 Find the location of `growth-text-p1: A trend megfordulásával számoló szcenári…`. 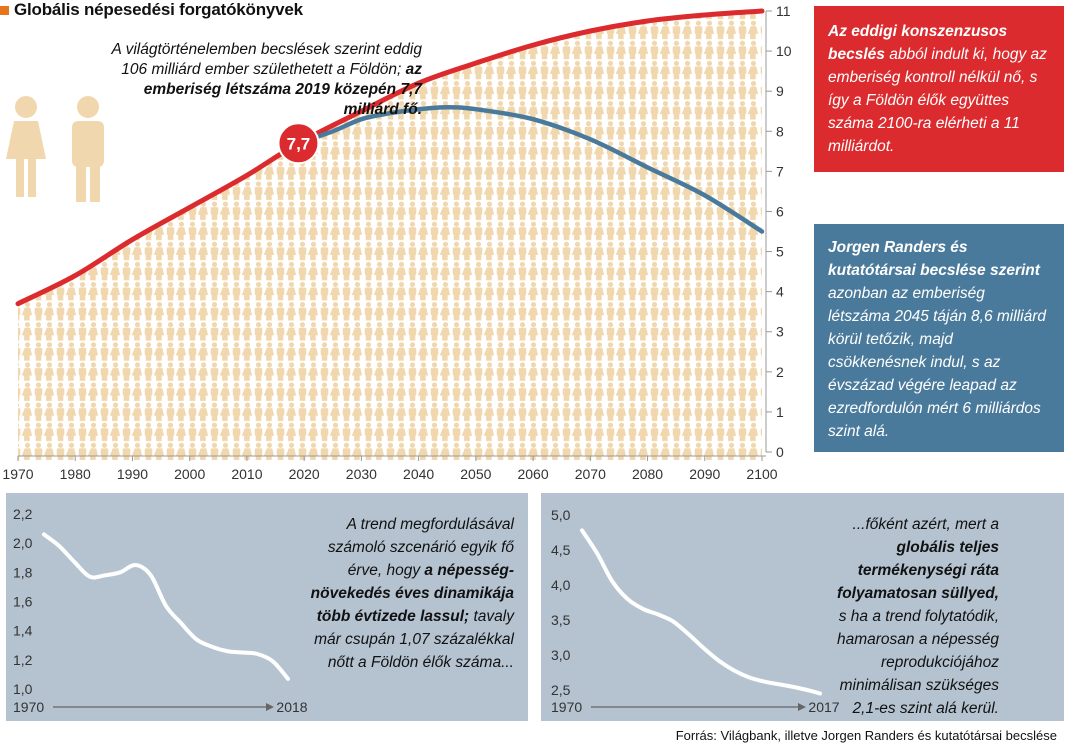

growth-text-p1: A trend megfordulásával számoló szcenári… is located at coordinates (420, 547).